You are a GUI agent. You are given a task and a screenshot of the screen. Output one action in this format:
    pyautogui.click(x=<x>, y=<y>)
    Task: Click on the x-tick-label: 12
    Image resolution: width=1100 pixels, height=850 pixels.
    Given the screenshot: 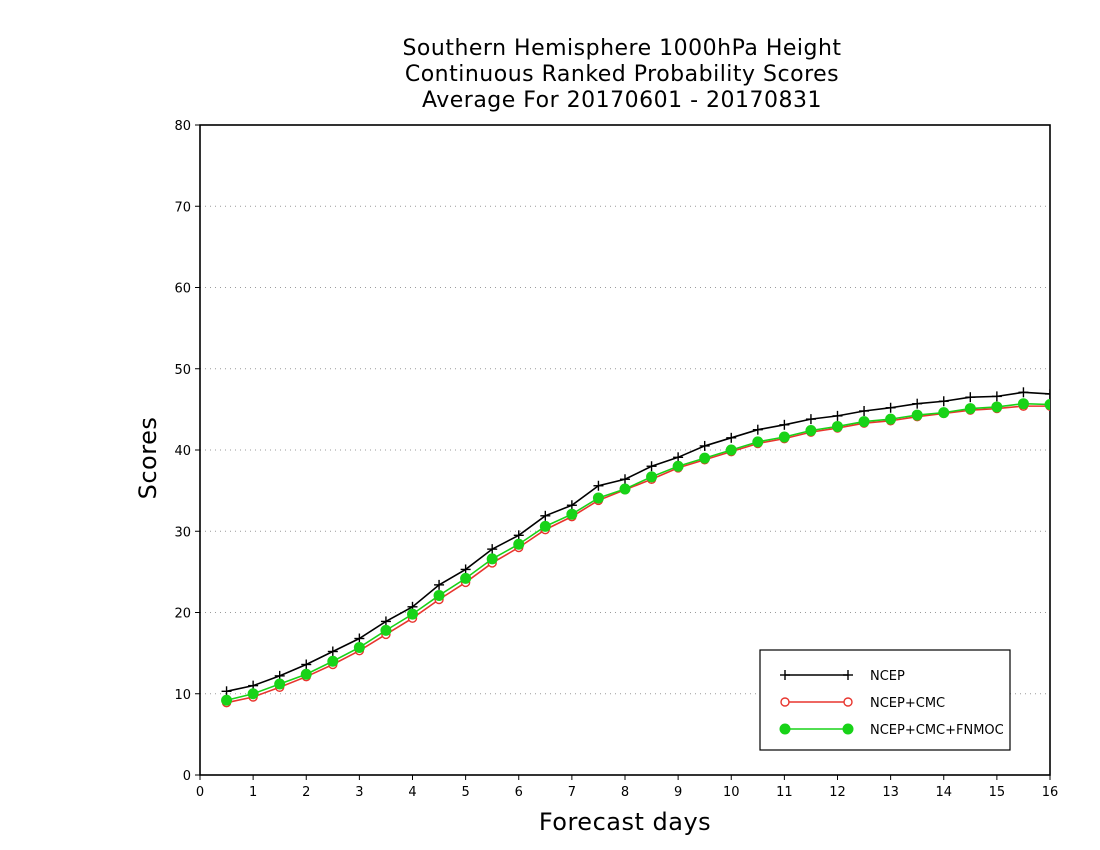 What is the action you would take?
    pyautogui.click(x=837, y=792)
    